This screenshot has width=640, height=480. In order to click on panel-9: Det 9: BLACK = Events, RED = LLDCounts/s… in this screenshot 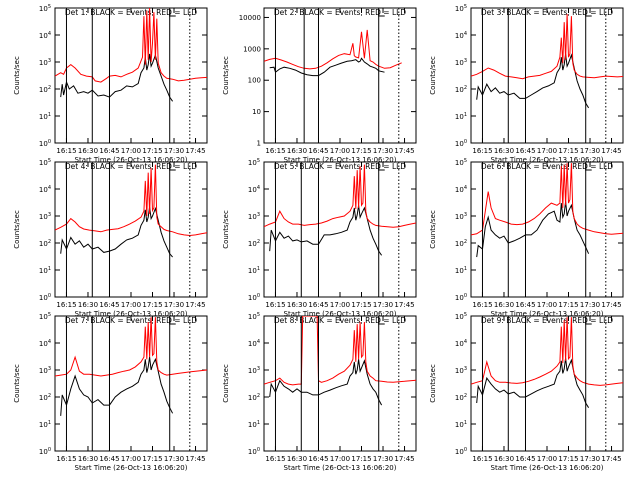, I will do `click(526, 392)`.